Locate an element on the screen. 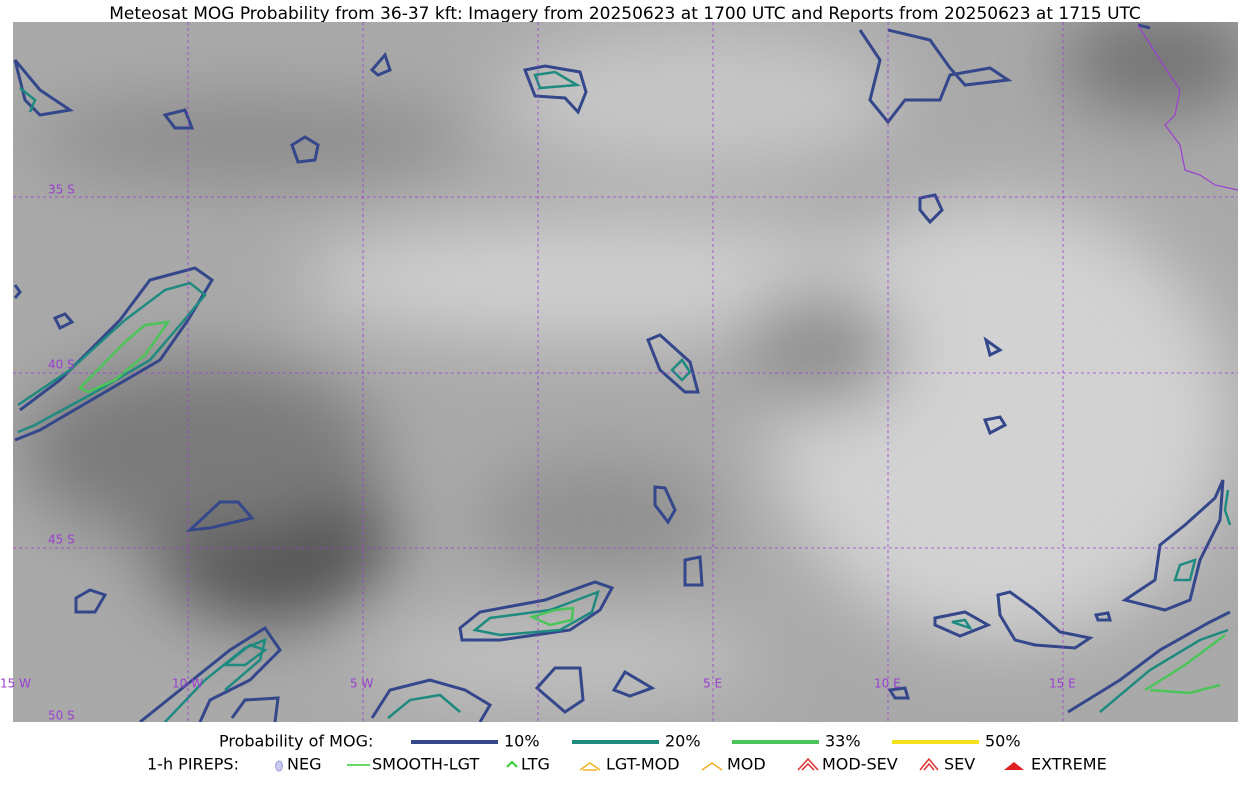 This screenshot has width=1250, height=786. lon-label: 5 W is located at coordinates (361, 684).